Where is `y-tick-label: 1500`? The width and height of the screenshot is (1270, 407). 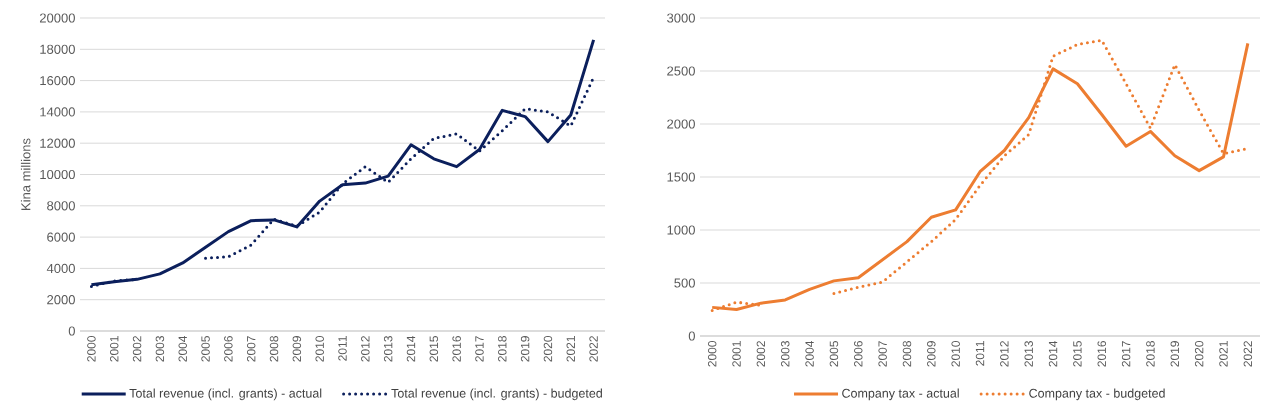 y-tick-label: 1500 is located at coordinates (681, 177).